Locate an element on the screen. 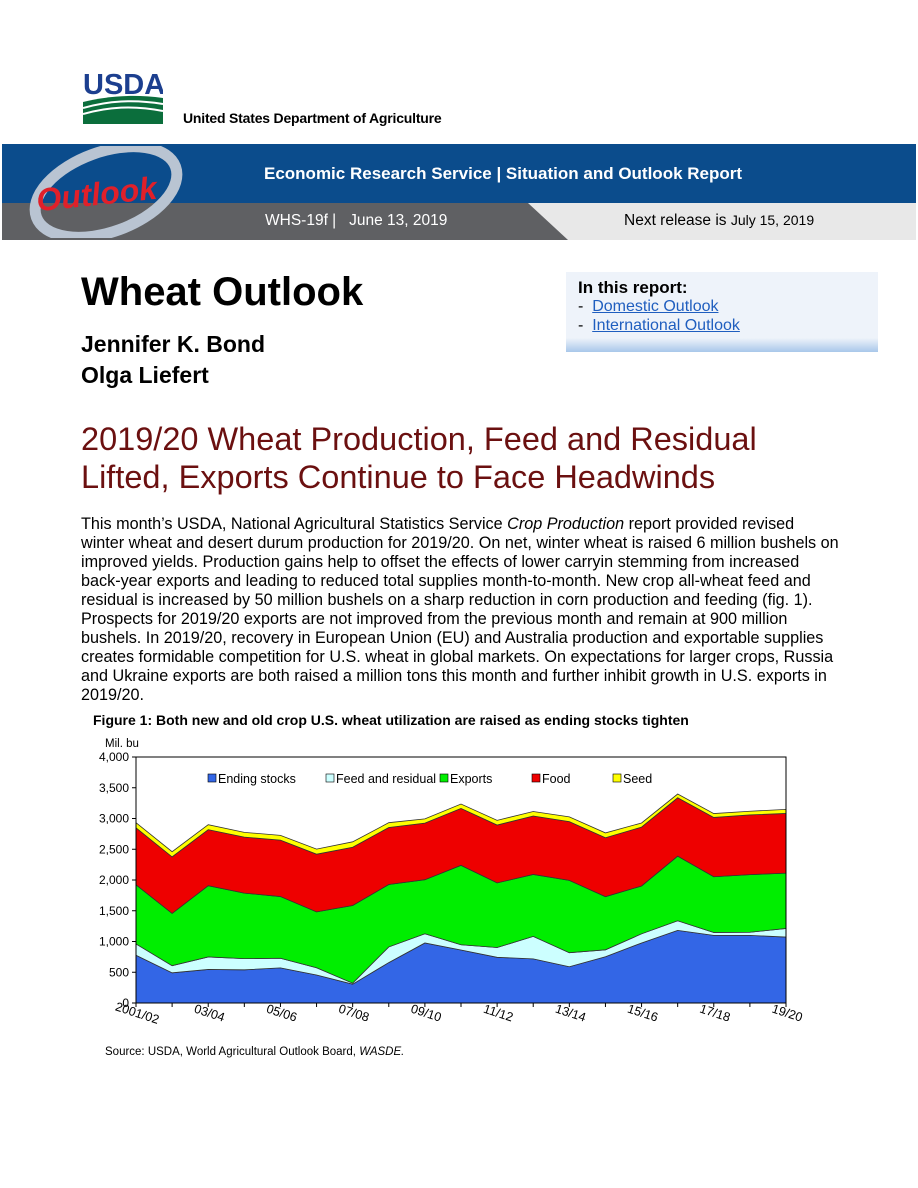 The width and height of the screenshot is (918, 1188). y-tick-label: 1,000 is located at coordinates (114, 942).